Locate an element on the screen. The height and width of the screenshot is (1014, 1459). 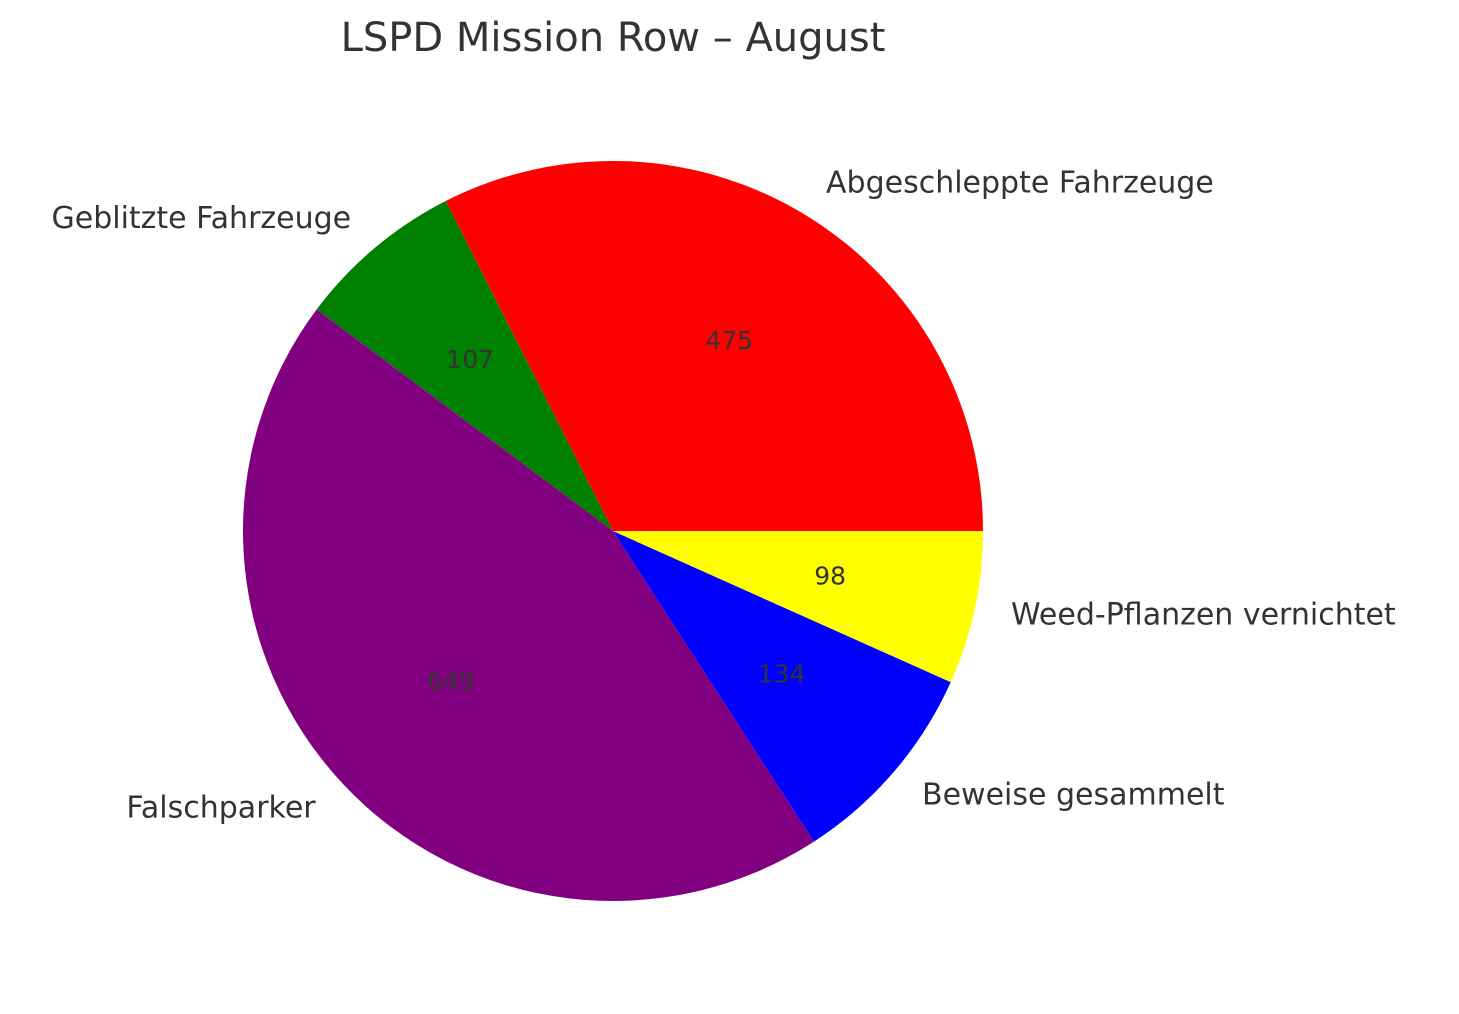
slice-label: Geblitzte Fahrzeuge is located at coordinates (201, 218).